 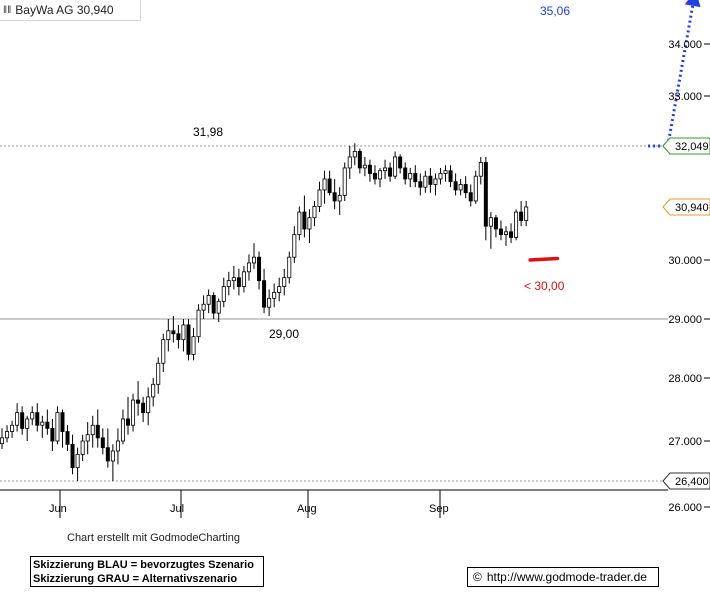 I want to click on website-url: http://www.godmode-trader.de, so click(x=566, y=577).